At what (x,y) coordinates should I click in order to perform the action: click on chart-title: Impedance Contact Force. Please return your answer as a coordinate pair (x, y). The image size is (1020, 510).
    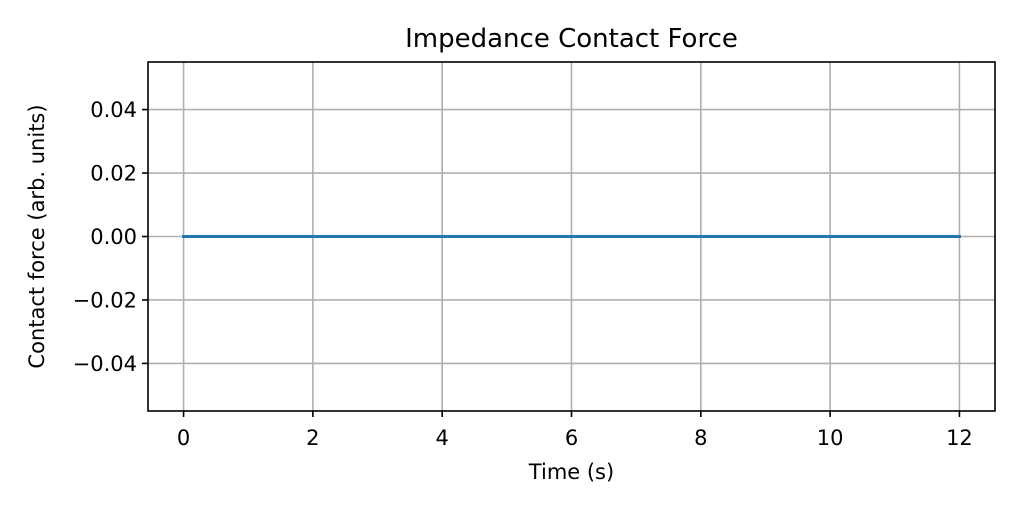
    Looking at the image, I should click on (571, 39).